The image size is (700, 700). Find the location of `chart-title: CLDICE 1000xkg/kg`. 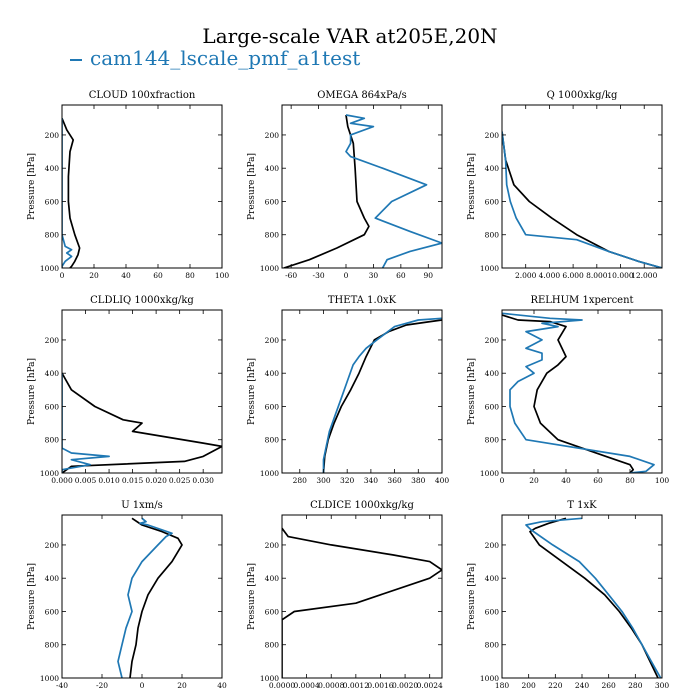

chart-title: CLDICE 1000xkg/kg is located at coordinates (362, 505).